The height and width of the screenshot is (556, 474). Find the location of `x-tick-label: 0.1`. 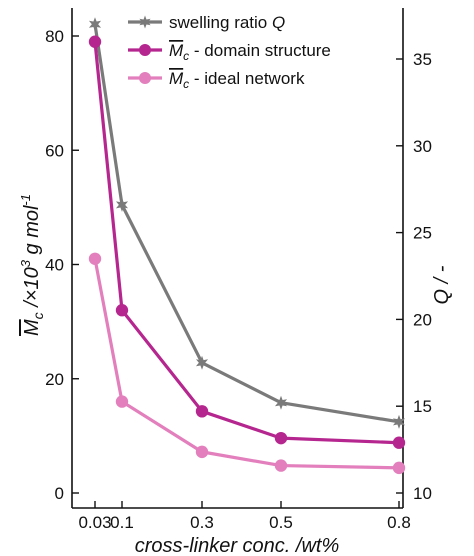

x-tick-label: 0.1 is located at coordinates (122, 522).